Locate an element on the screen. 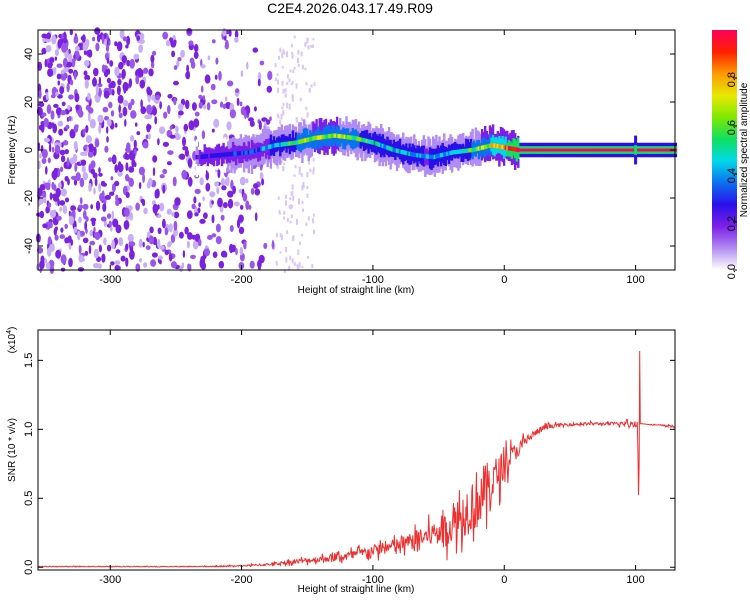 The width and height of the screenshot is (750, 600). snr-x-label: Height of straight line (km) is located at coordinates (356, 589).